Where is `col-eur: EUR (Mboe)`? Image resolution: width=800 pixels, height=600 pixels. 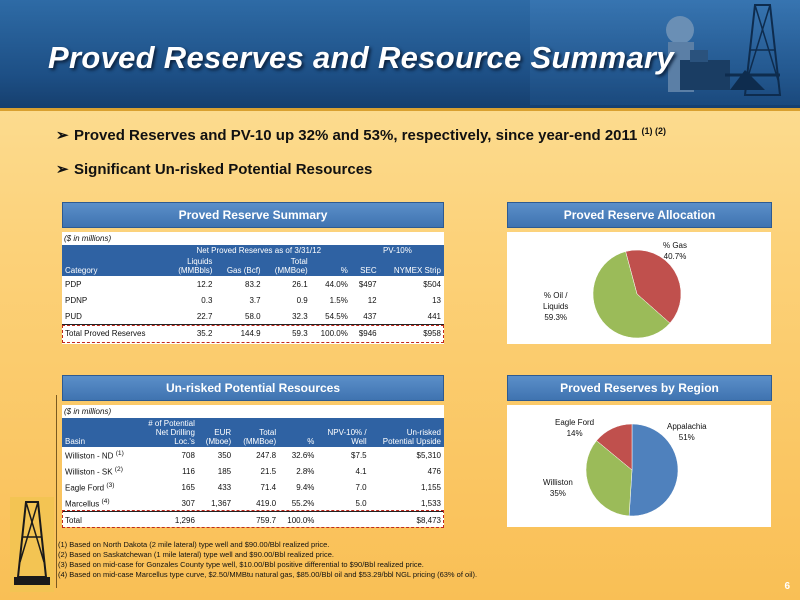
col-eur: EUR (Mboe) is located at coordinates (216, 432).